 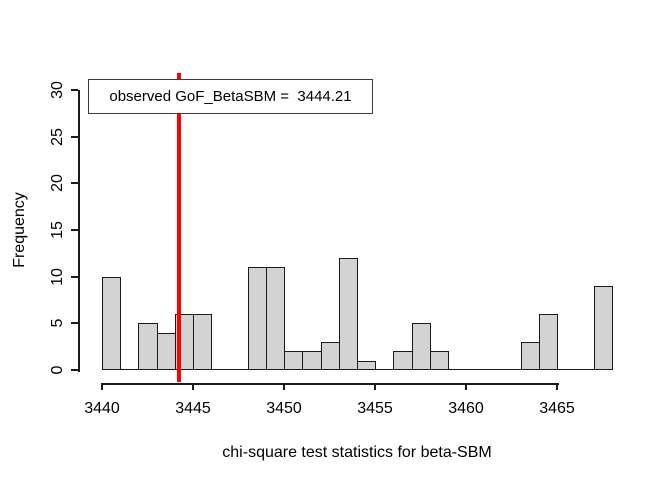 I want to click on y-tick-label: 15, so click(x=57, y=230).